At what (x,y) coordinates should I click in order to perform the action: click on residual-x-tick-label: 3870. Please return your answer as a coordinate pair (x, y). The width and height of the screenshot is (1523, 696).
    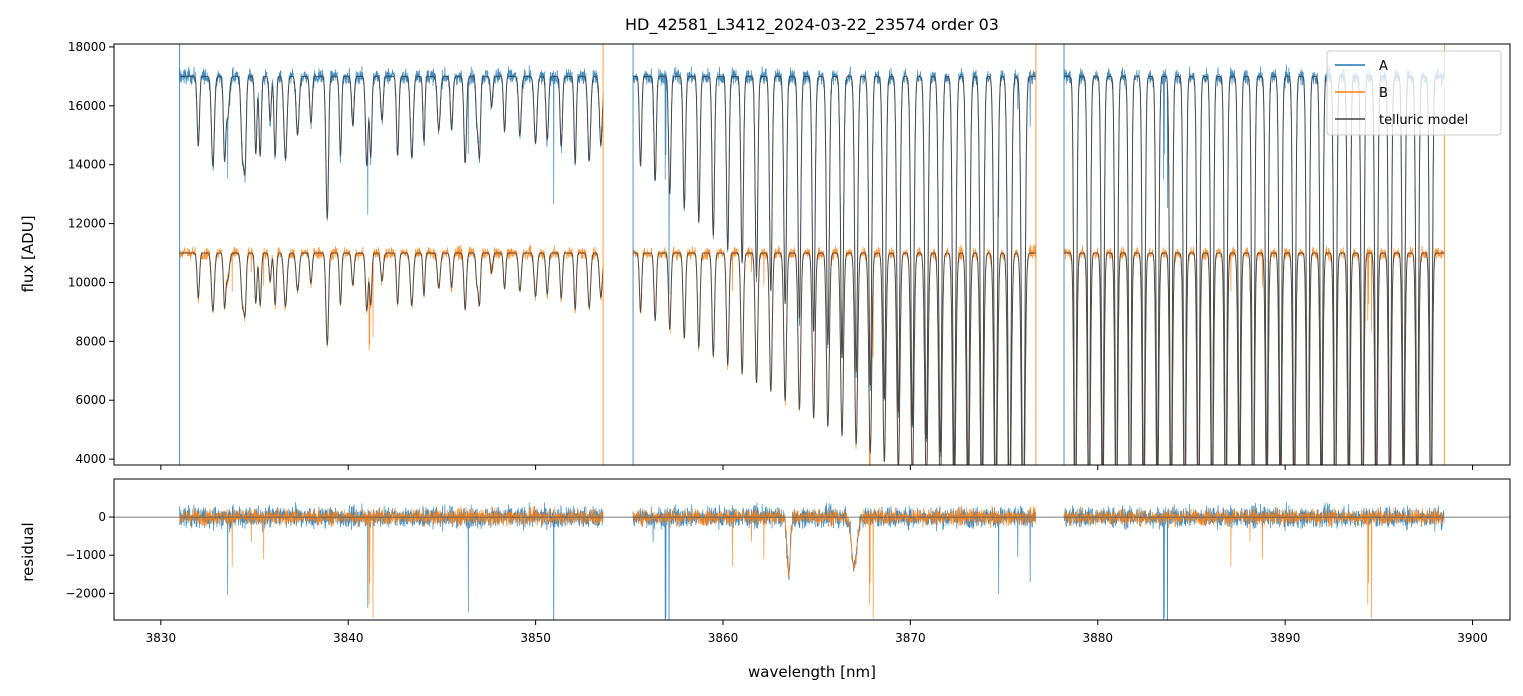
    Looking at the image, I should click on (910, 638).